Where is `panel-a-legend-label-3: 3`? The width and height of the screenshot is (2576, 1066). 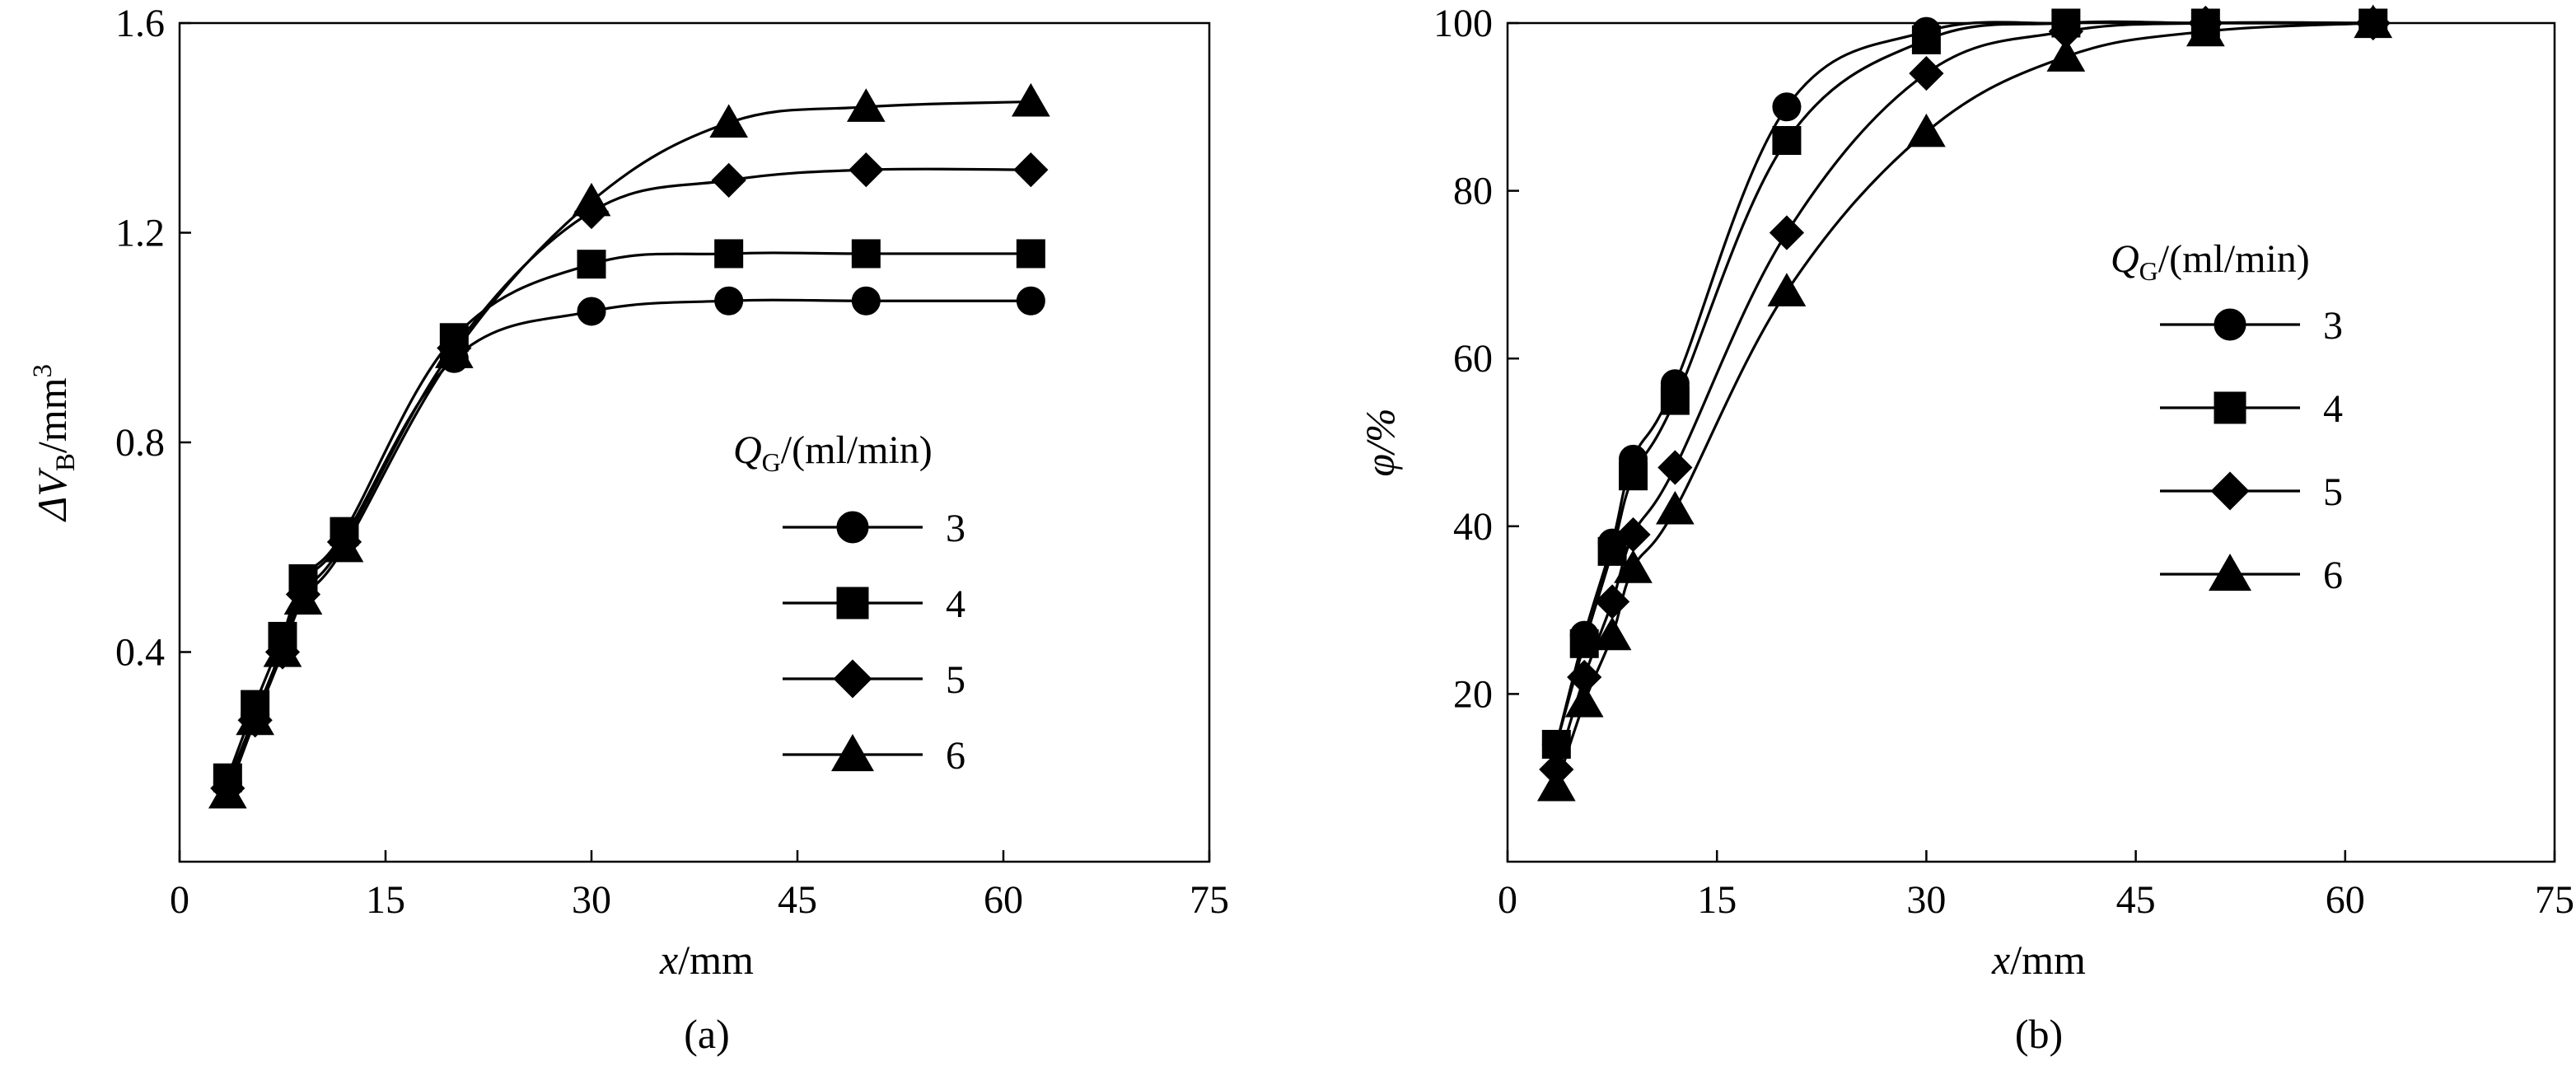
panel-a-legend-label-3: 3 is located at coordinates (955, 528).